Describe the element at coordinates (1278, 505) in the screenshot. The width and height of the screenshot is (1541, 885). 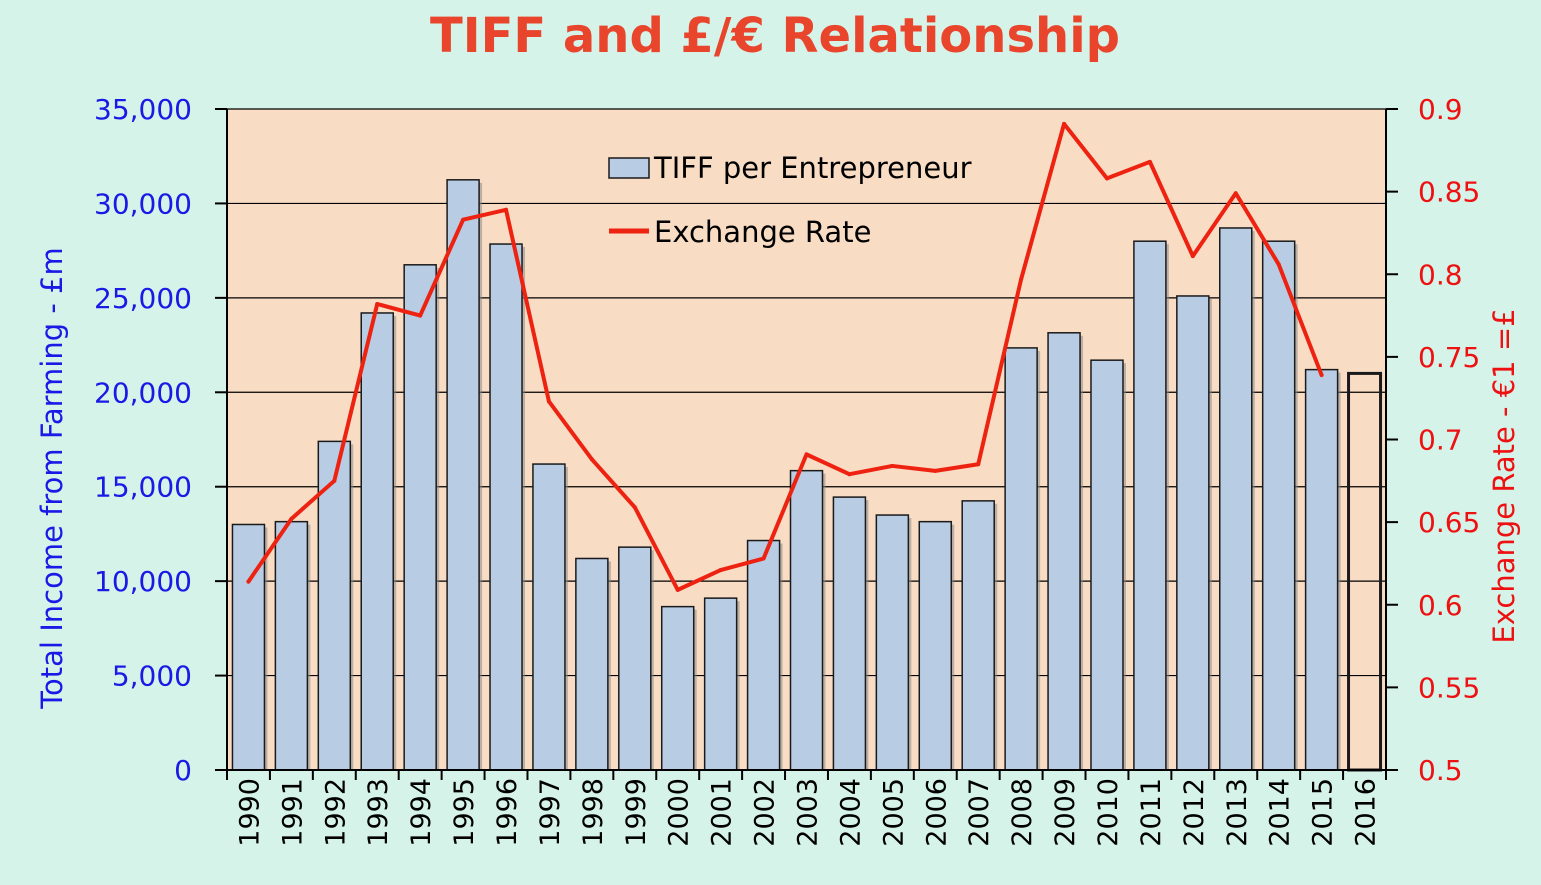
I see `bar-2014` at that location.